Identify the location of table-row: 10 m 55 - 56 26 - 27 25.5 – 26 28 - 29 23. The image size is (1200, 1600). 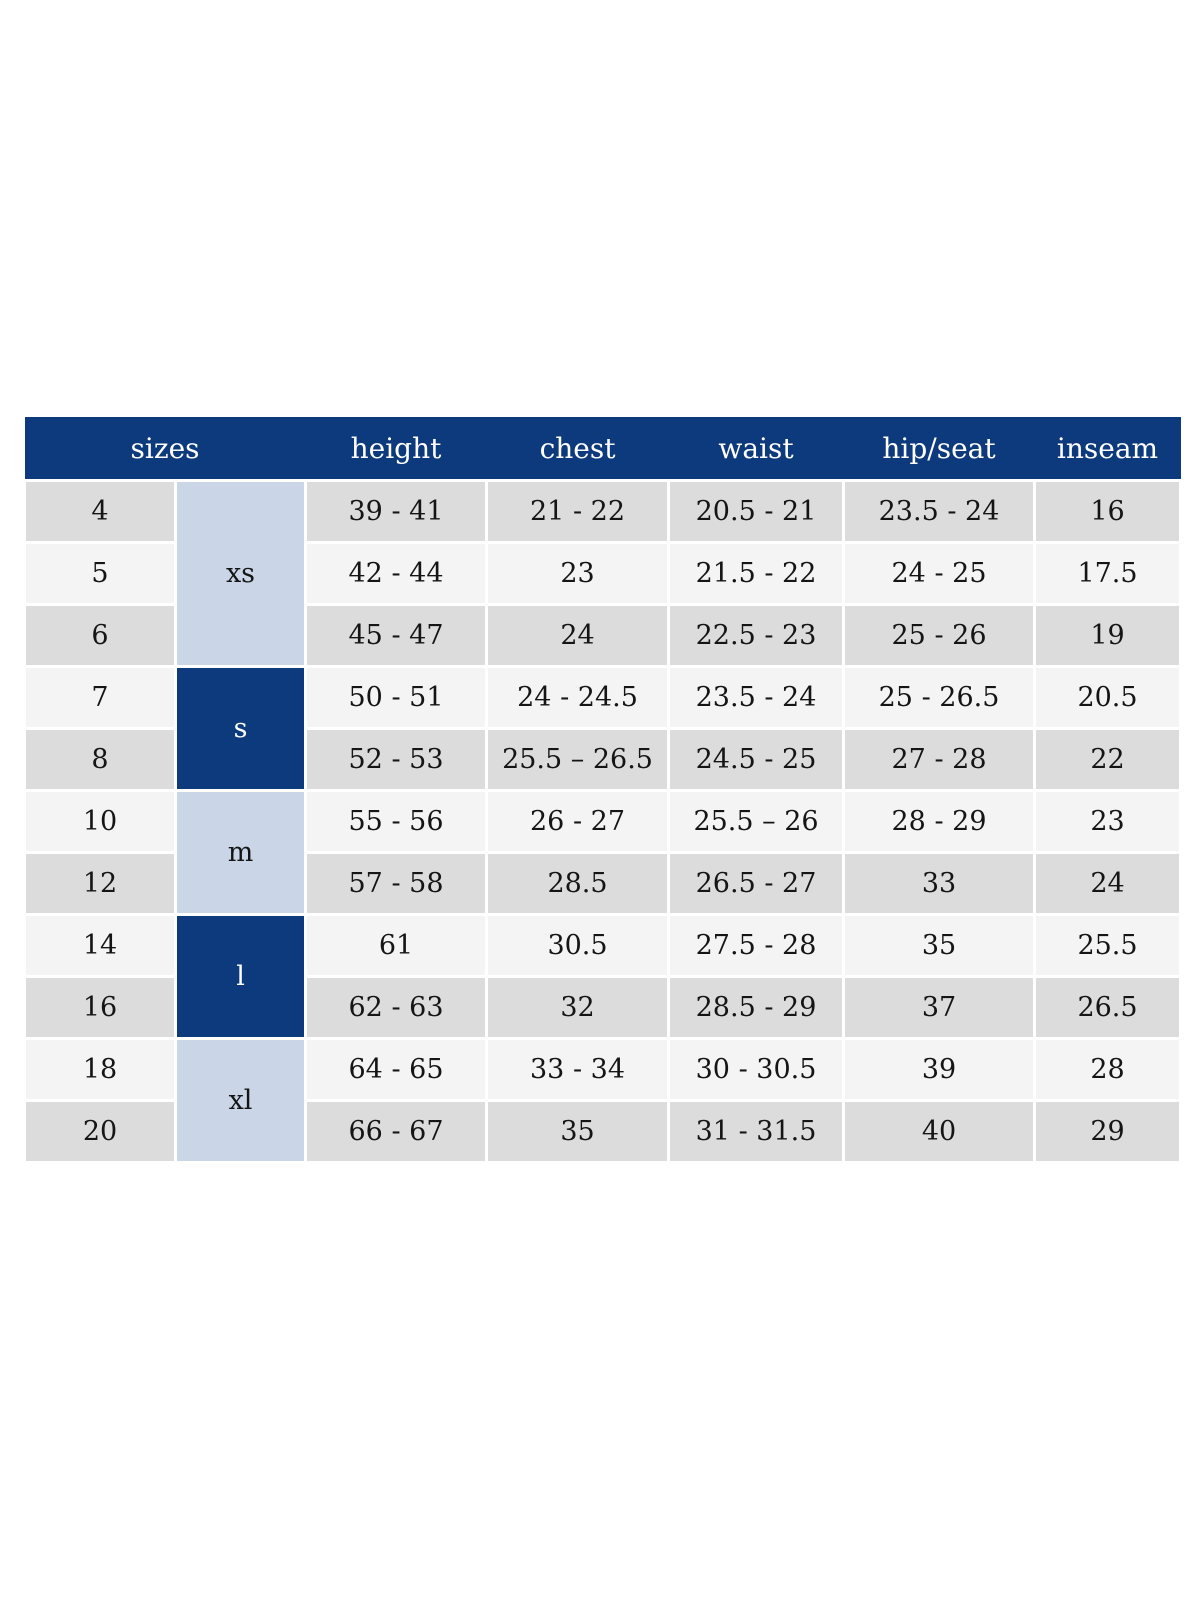
(603, 852).